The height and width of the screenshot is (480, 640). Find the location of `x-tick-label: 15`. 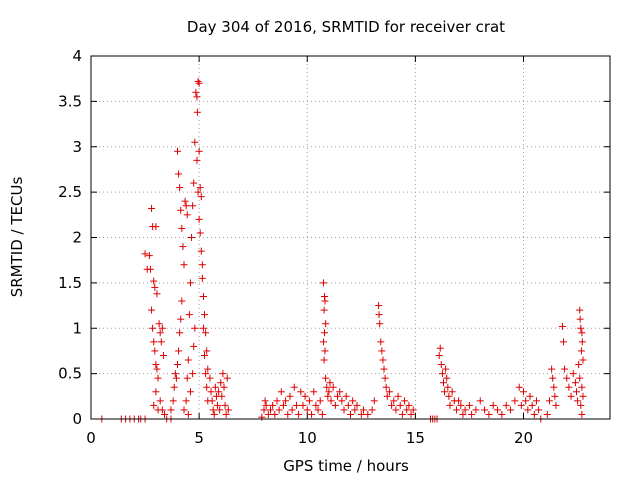

x-tick-label: 15 is located at coordinates (415, 438).